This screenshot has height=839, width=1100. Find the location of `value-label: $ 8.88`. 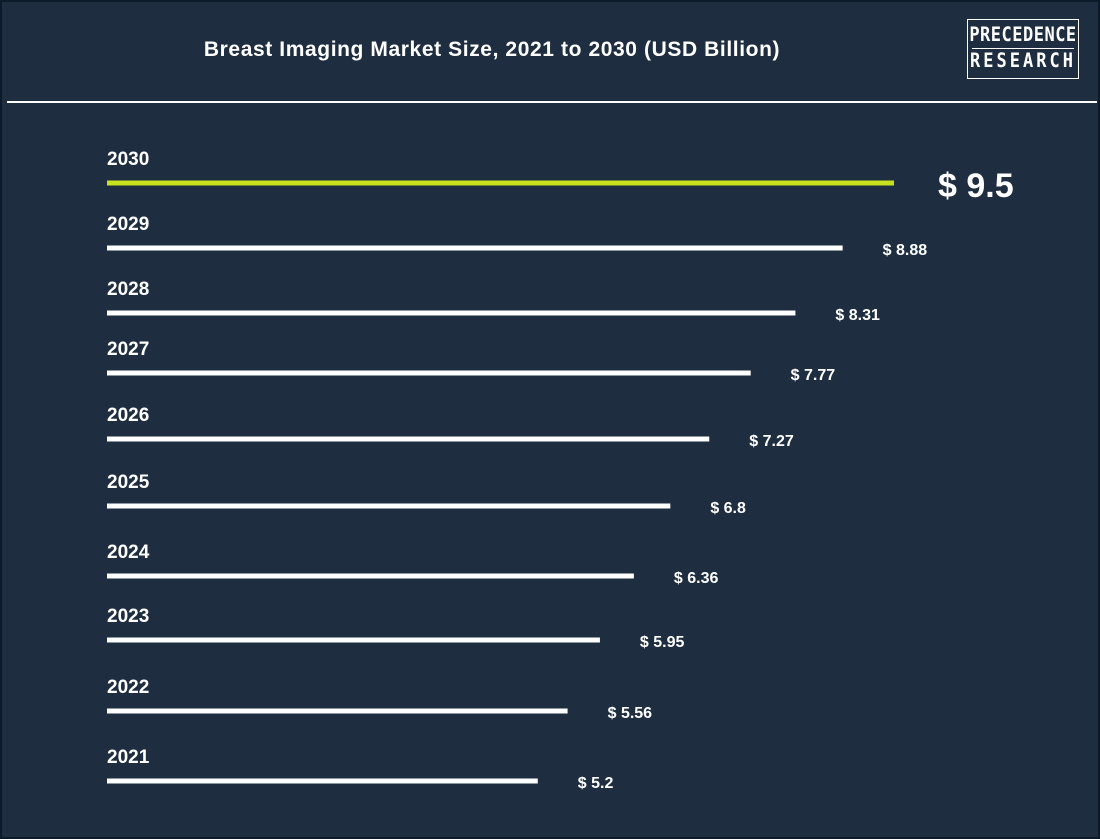

value-label: $ 8.88 is located at coordinates (905, 250).